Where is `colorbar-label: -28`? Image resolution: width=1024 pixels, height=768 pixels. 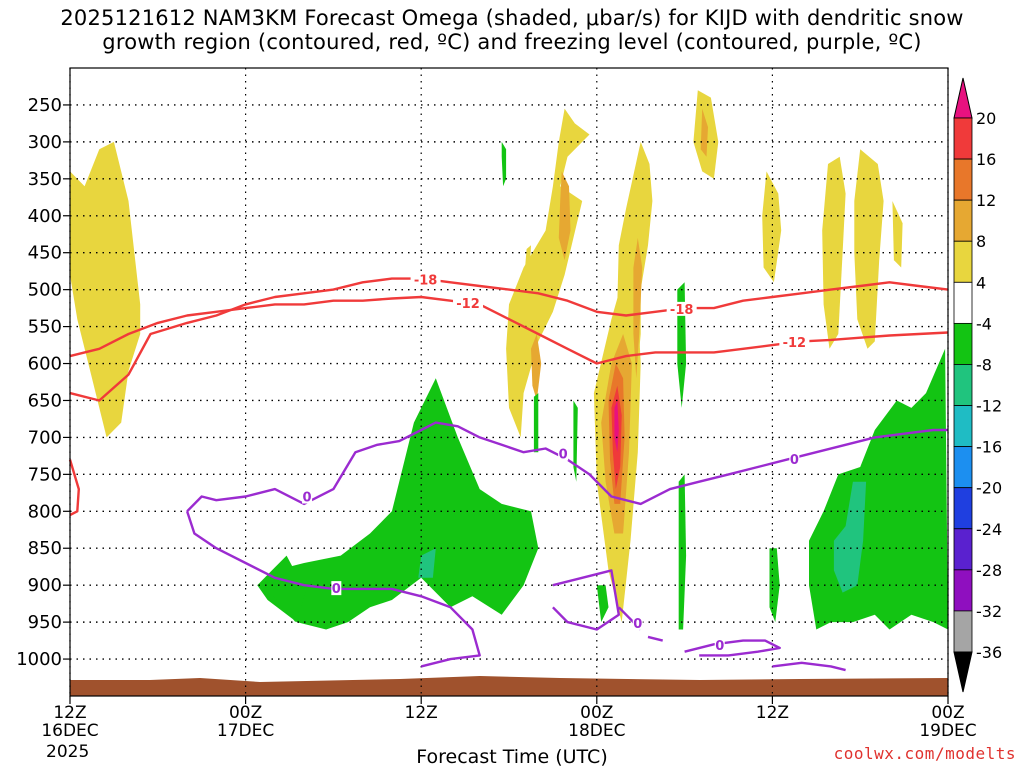 colorbar-label: -28 is located at coordinates (989, 570).